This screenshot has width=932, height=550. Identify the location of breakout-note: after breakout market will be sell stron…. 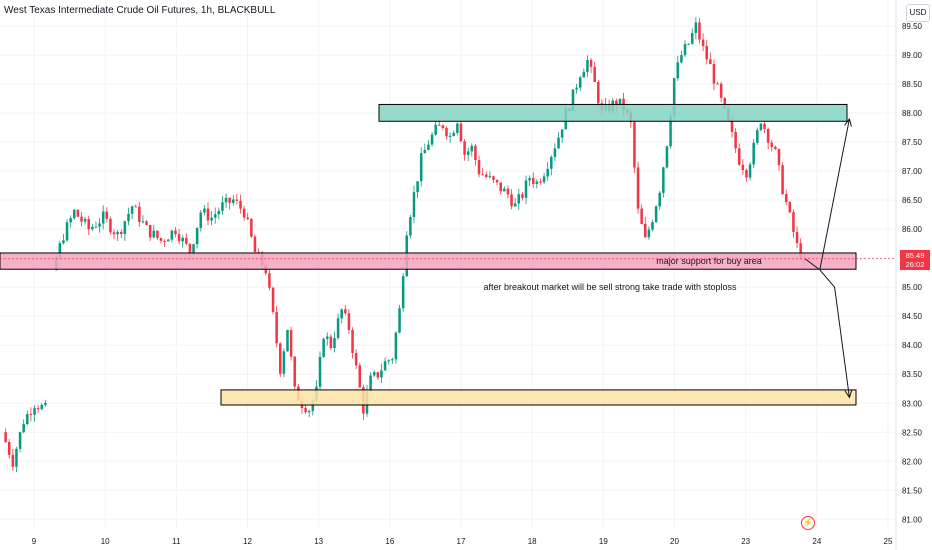
(610, 287).